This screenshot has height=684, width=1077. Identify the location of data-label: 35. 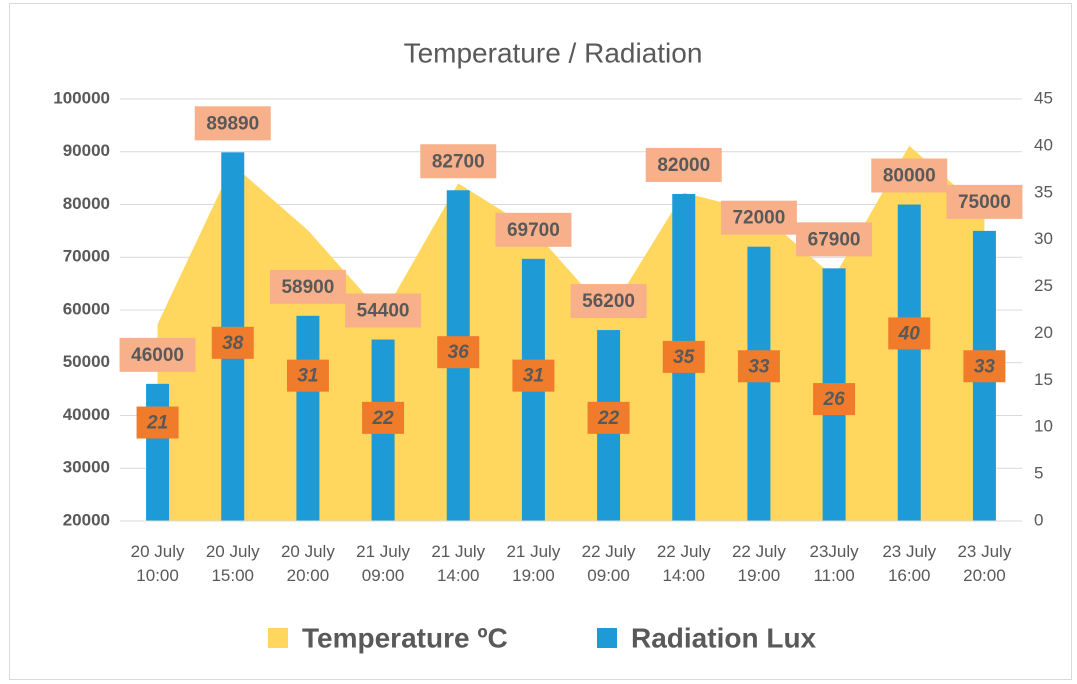
(684, 357).